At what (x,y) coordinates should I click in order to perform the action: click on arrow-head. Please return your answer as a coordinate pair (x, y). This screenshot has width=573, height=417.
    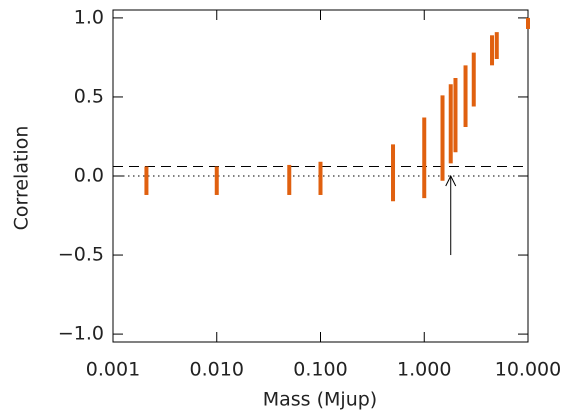
    Looking at the image, I should click on (451, 180).